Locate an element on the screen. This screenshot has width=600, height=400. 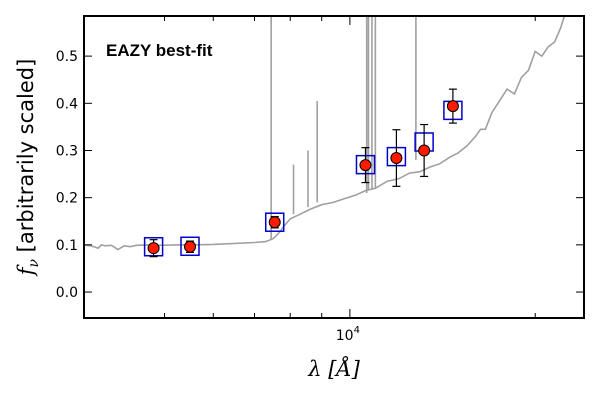
annotation-label: EAZY best-fit is located at coordinates (159, 50).